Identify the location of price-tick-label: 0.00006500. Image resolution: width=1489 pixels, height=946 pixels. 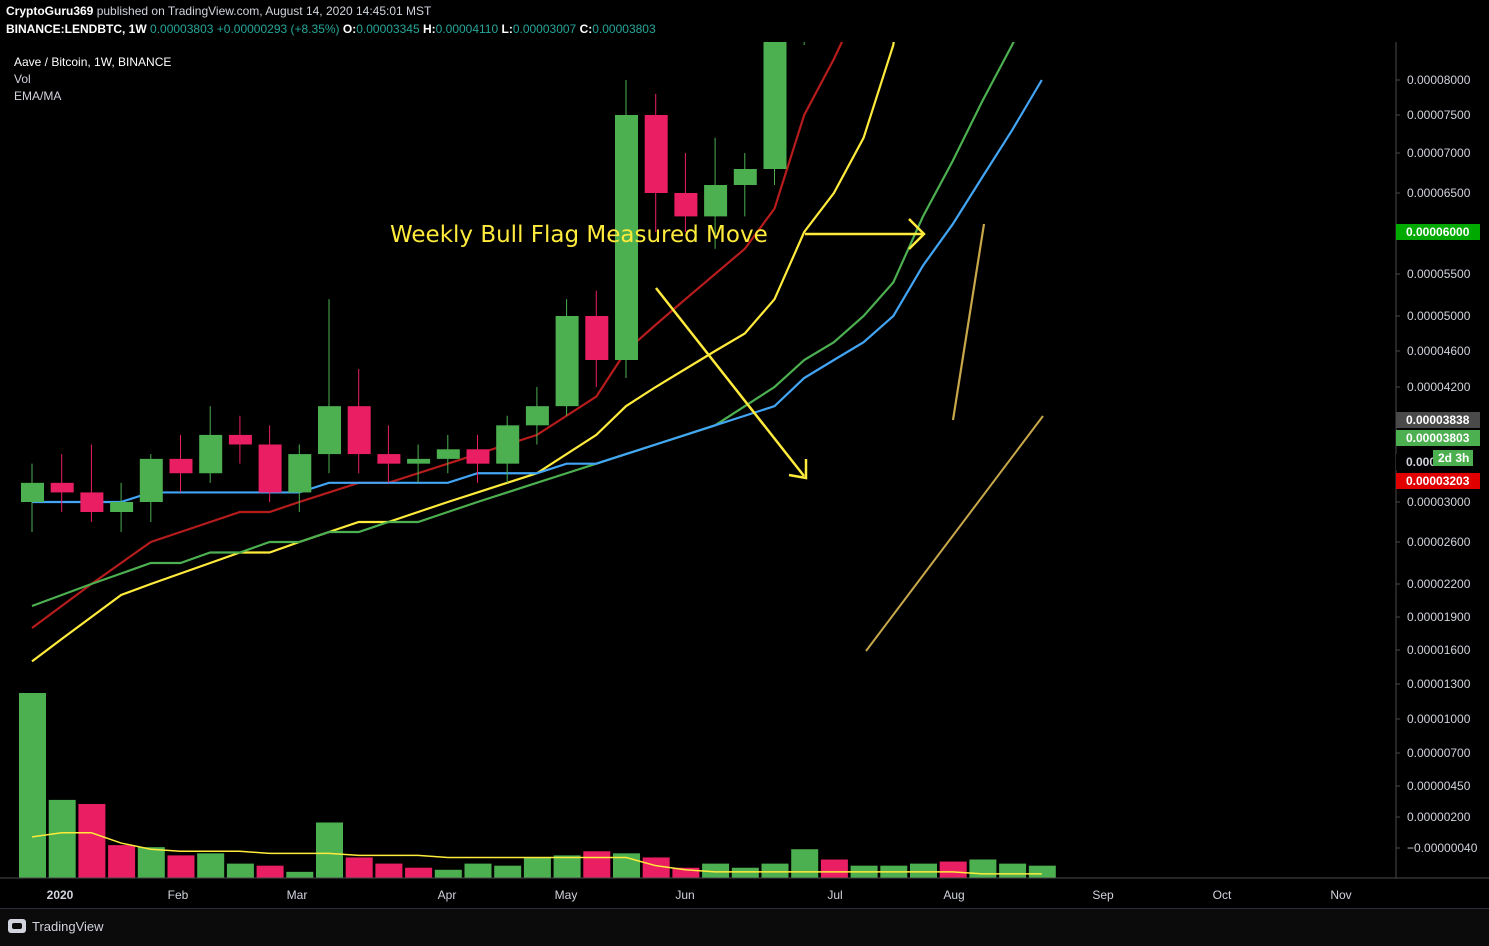
(1439, 193).